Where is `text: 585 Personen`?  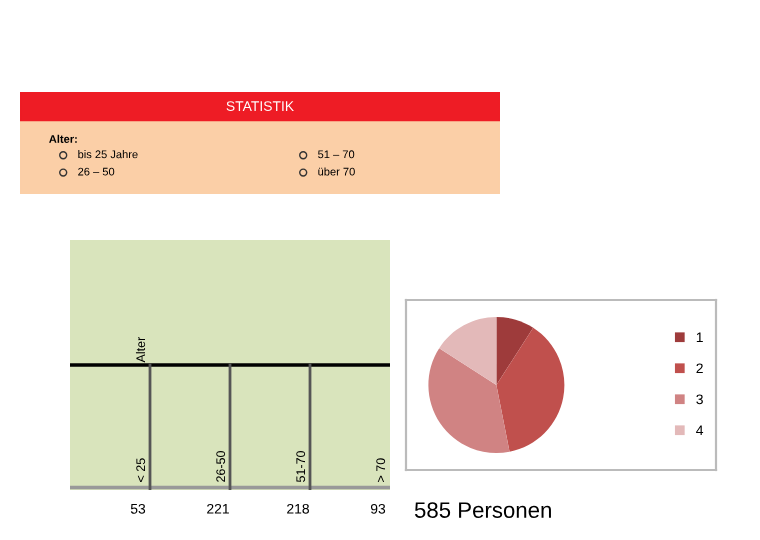 text: 585 Personen is located at coordinates (482, 510).